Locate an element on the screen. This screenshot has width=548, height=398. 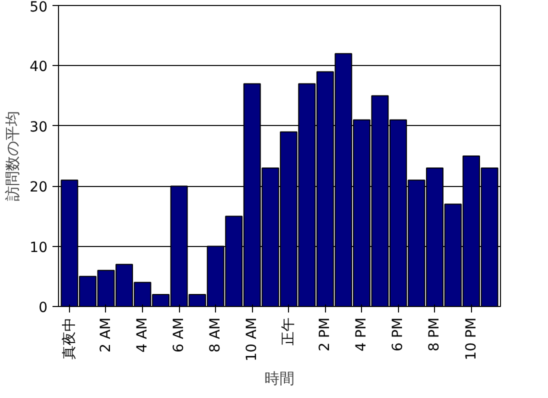
y-tick-label: 20 is located at coordinates (39, 188).